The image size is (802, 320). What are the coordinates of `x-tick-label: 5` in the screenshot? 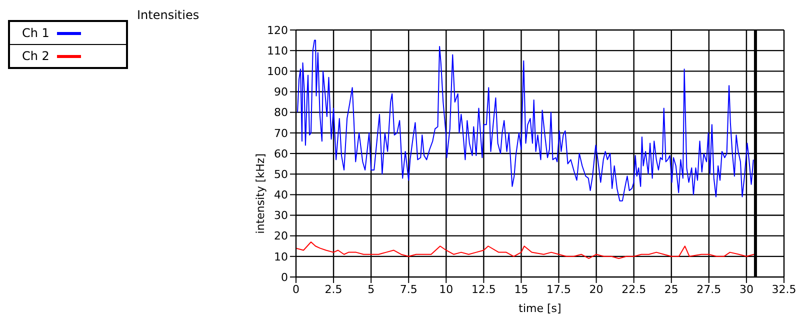 It's located at (371, 289).